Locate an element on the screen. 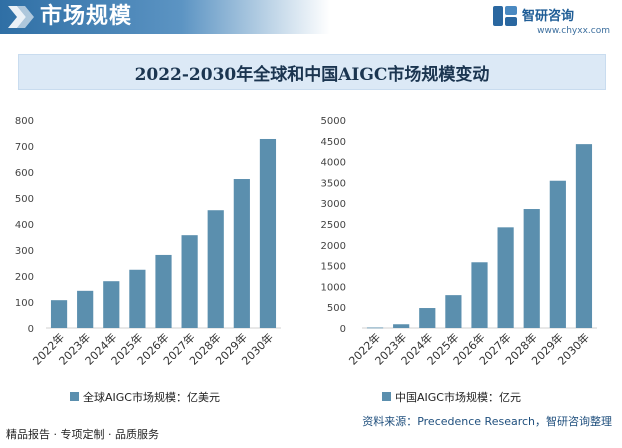 The image size is (622, 448). global-y-tick-label: 200 is located at coordinates (24, 277).